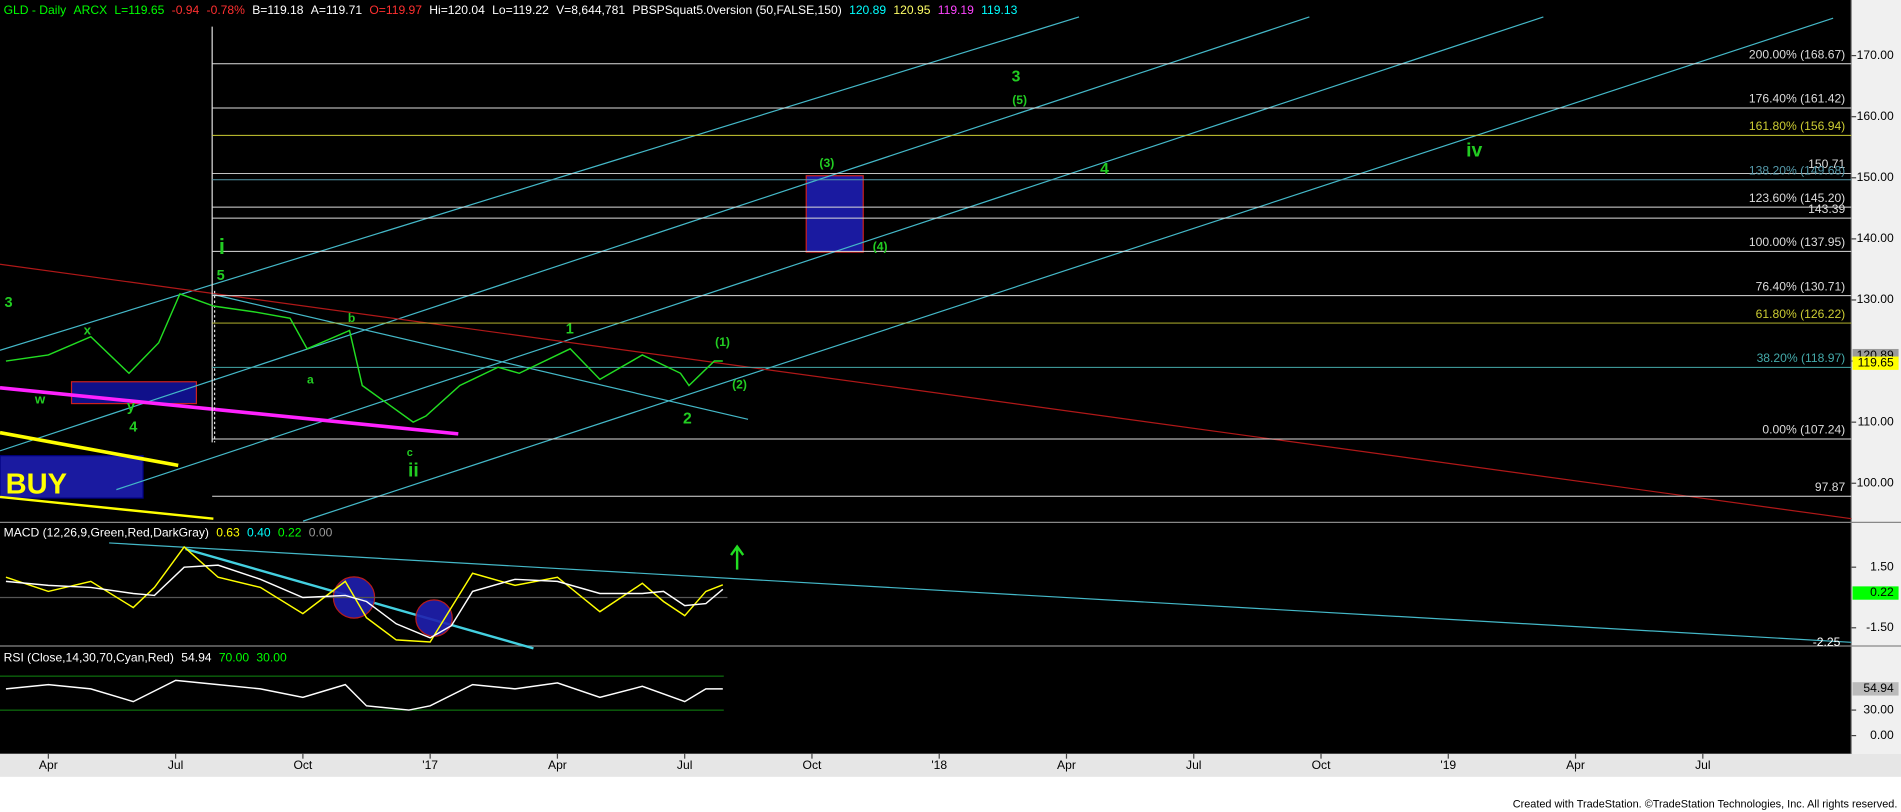 Image resolution: width=1901 pixels, height=812 pixels. What do you see at coordinates (880, 246) in the screenshot?
I see `wave-label: (4)` at bounding box center [880, 246].